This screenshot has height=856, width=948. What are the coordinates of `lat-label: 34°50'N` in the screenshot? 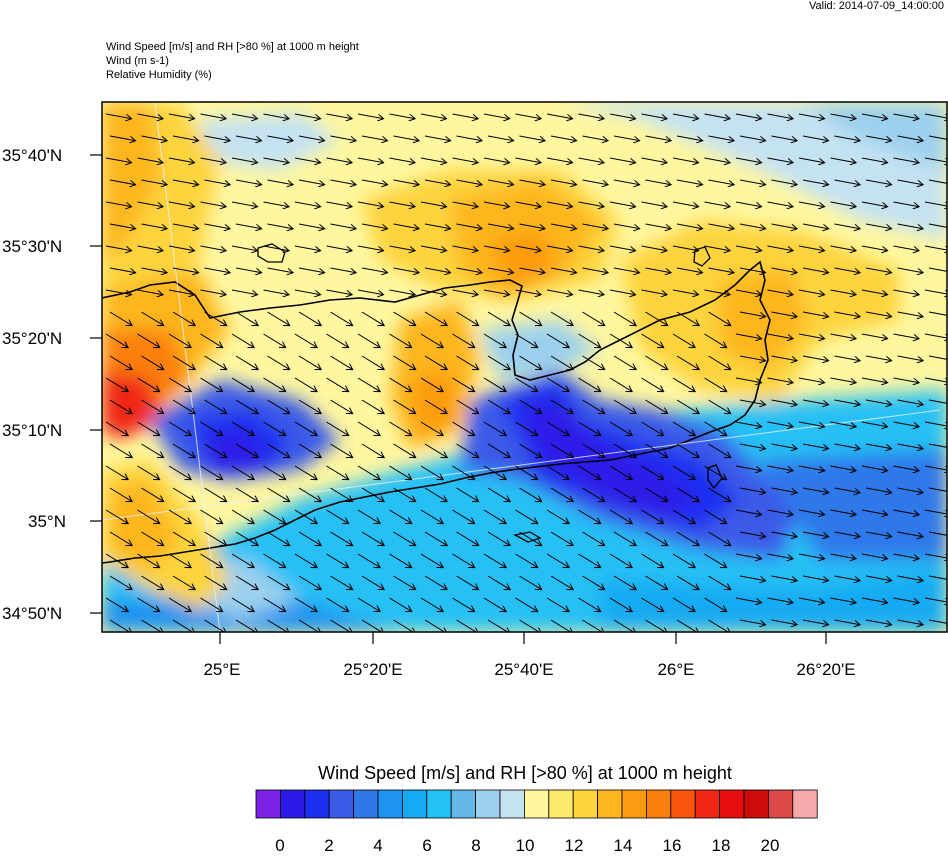 It's located at (32, 613).